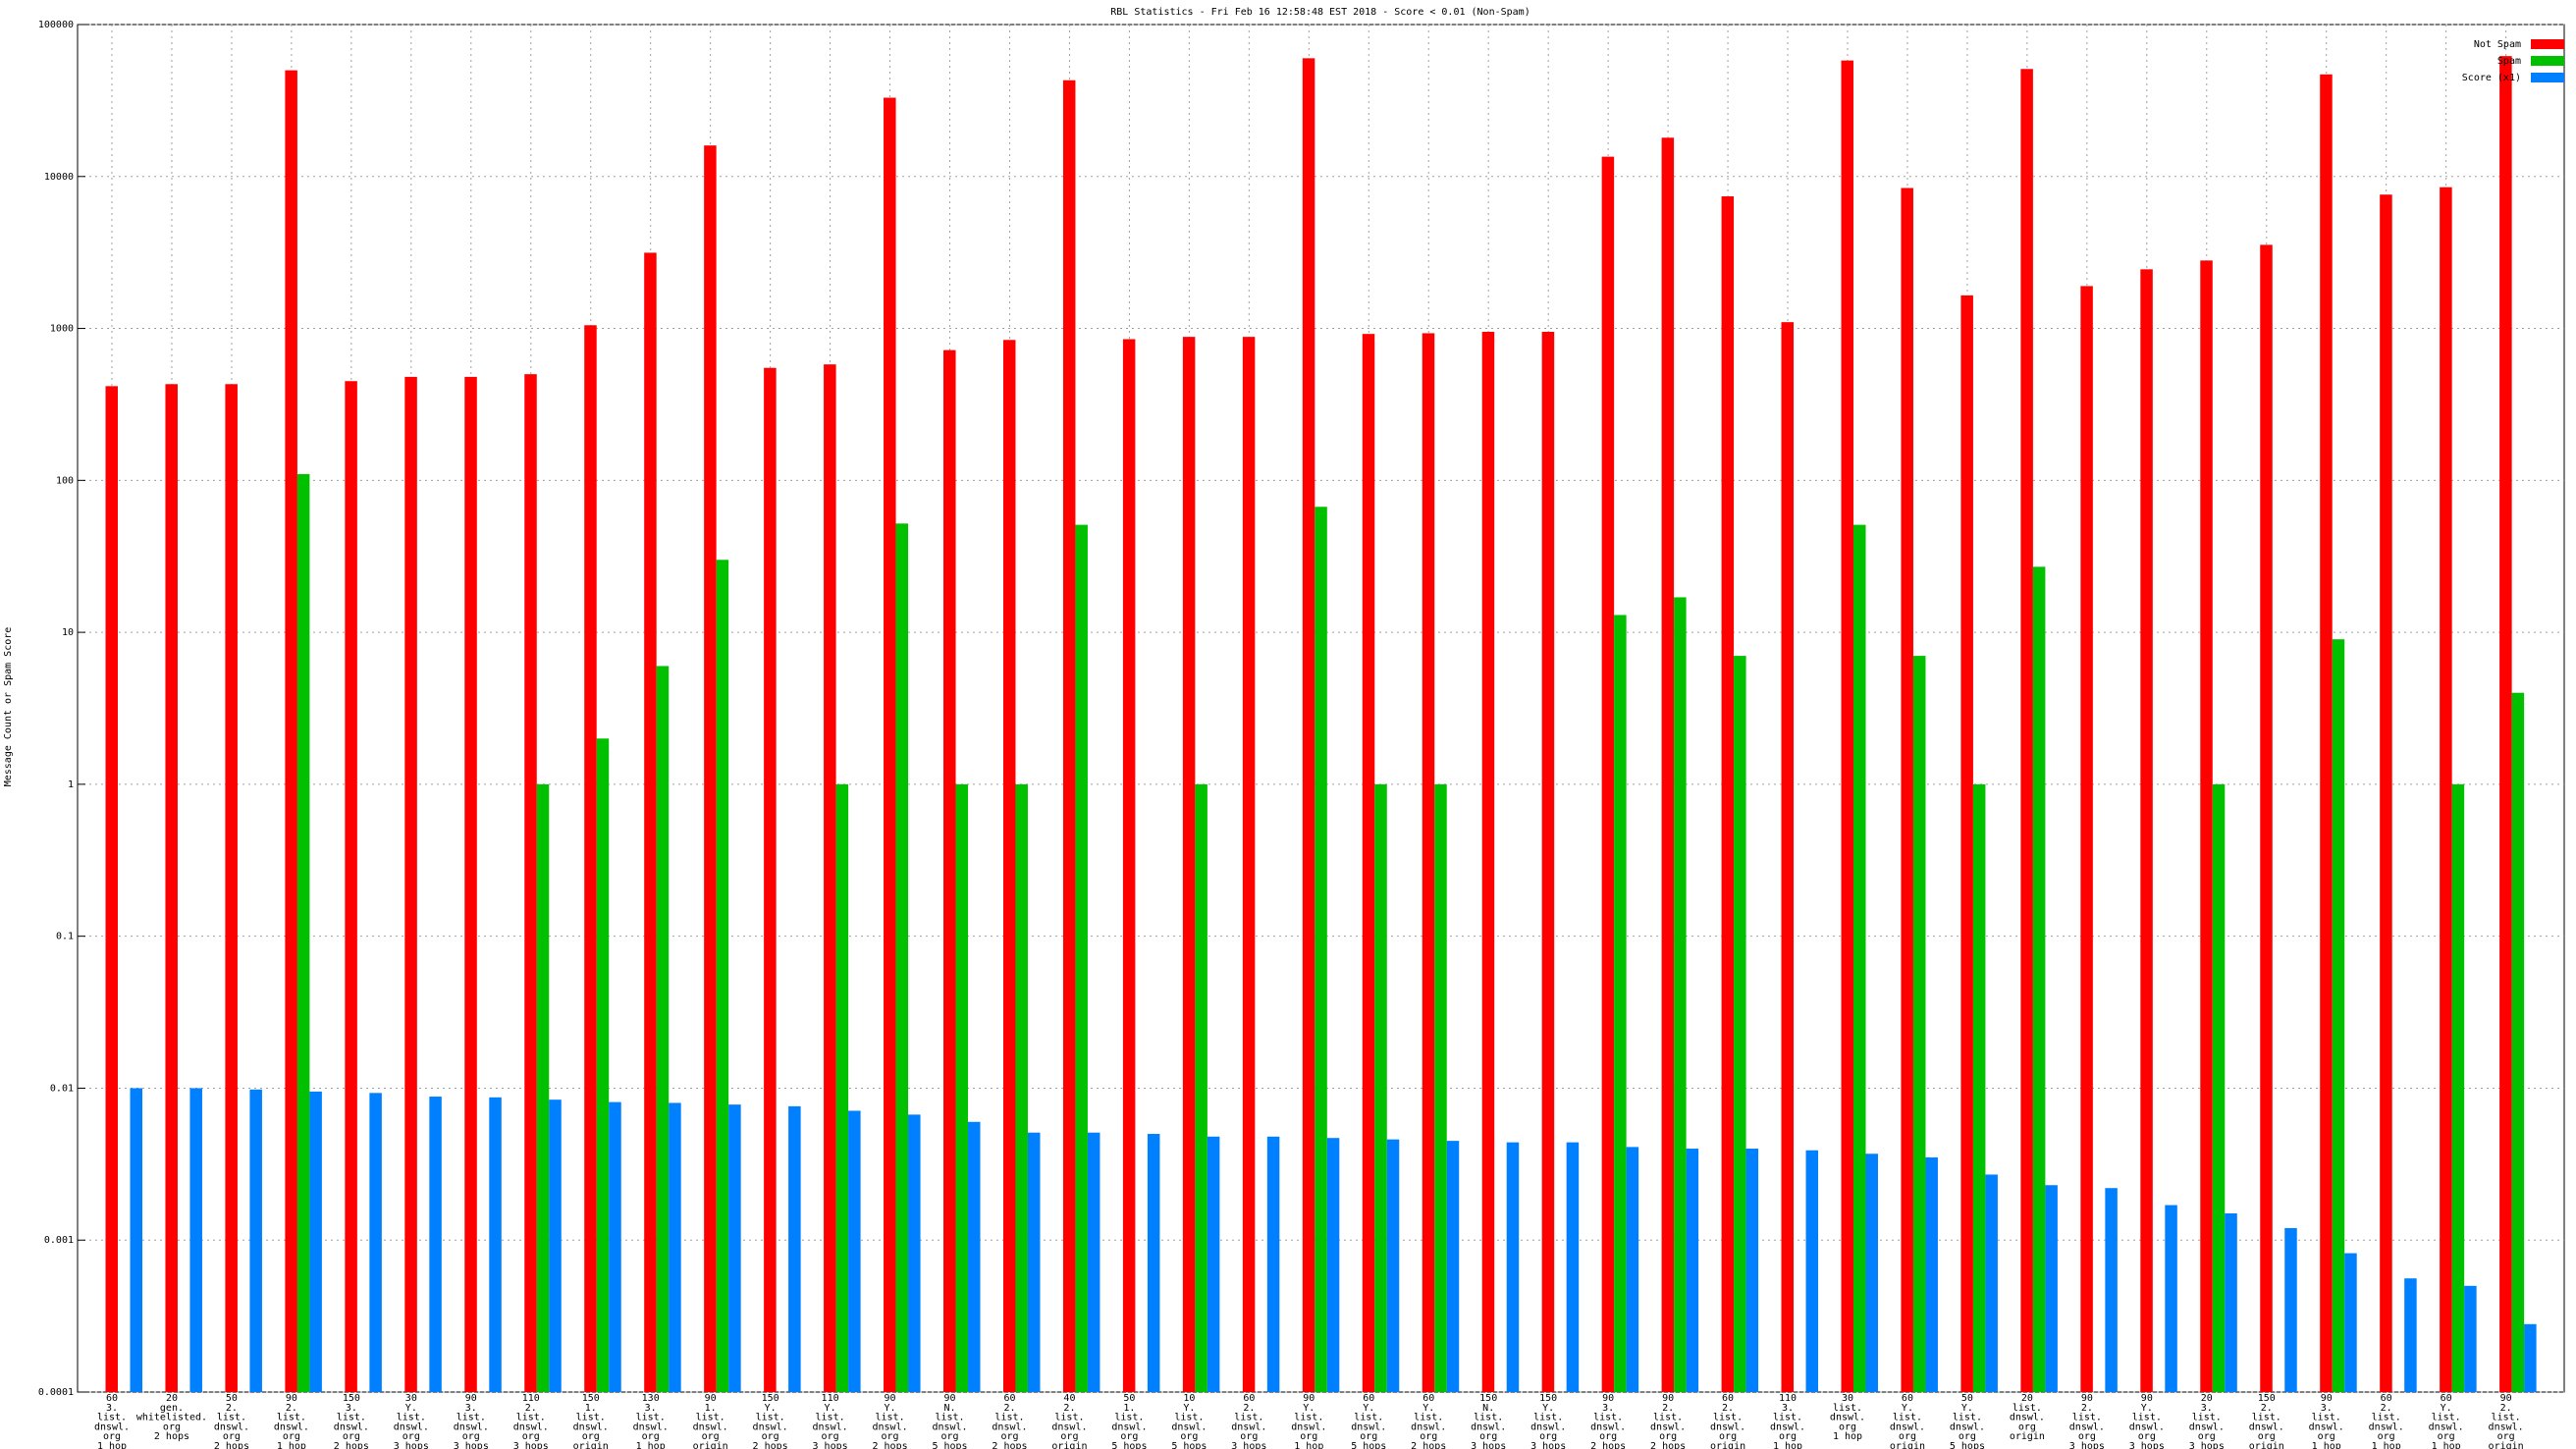 Image resolution: width=2576 pixels, height=1449 pixels. I want to click on x-tick-label: 3., so click(1788, 1408).